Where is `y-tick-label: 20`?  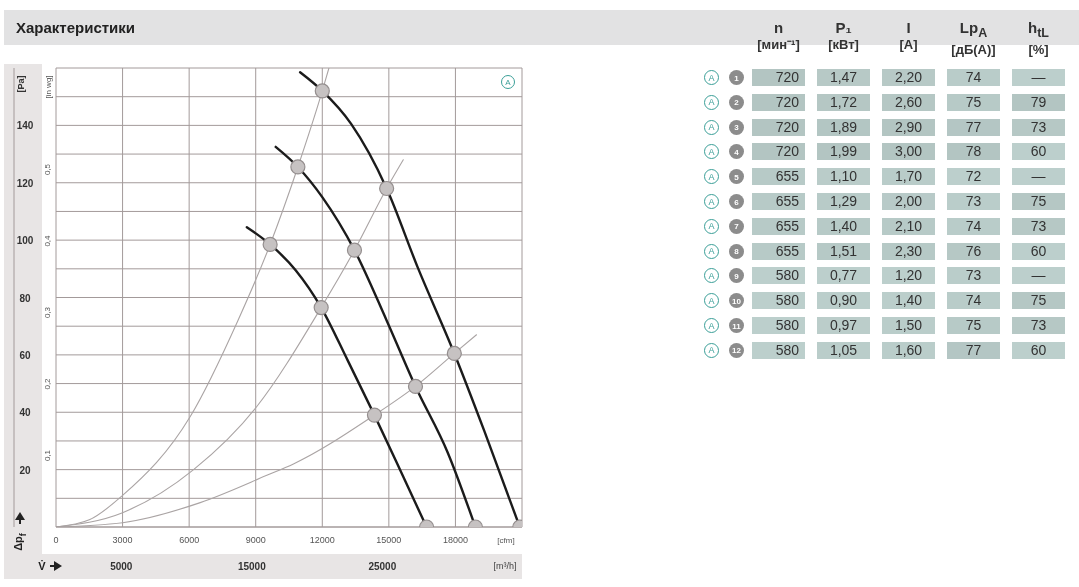
y-tick-label: 20 is located at coordinates (25, 470).